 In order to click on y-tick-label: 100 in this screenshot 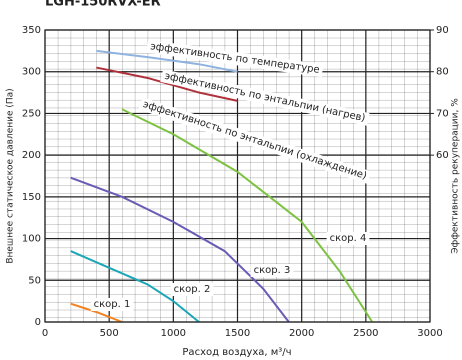, I will do `click(31, 239)`.